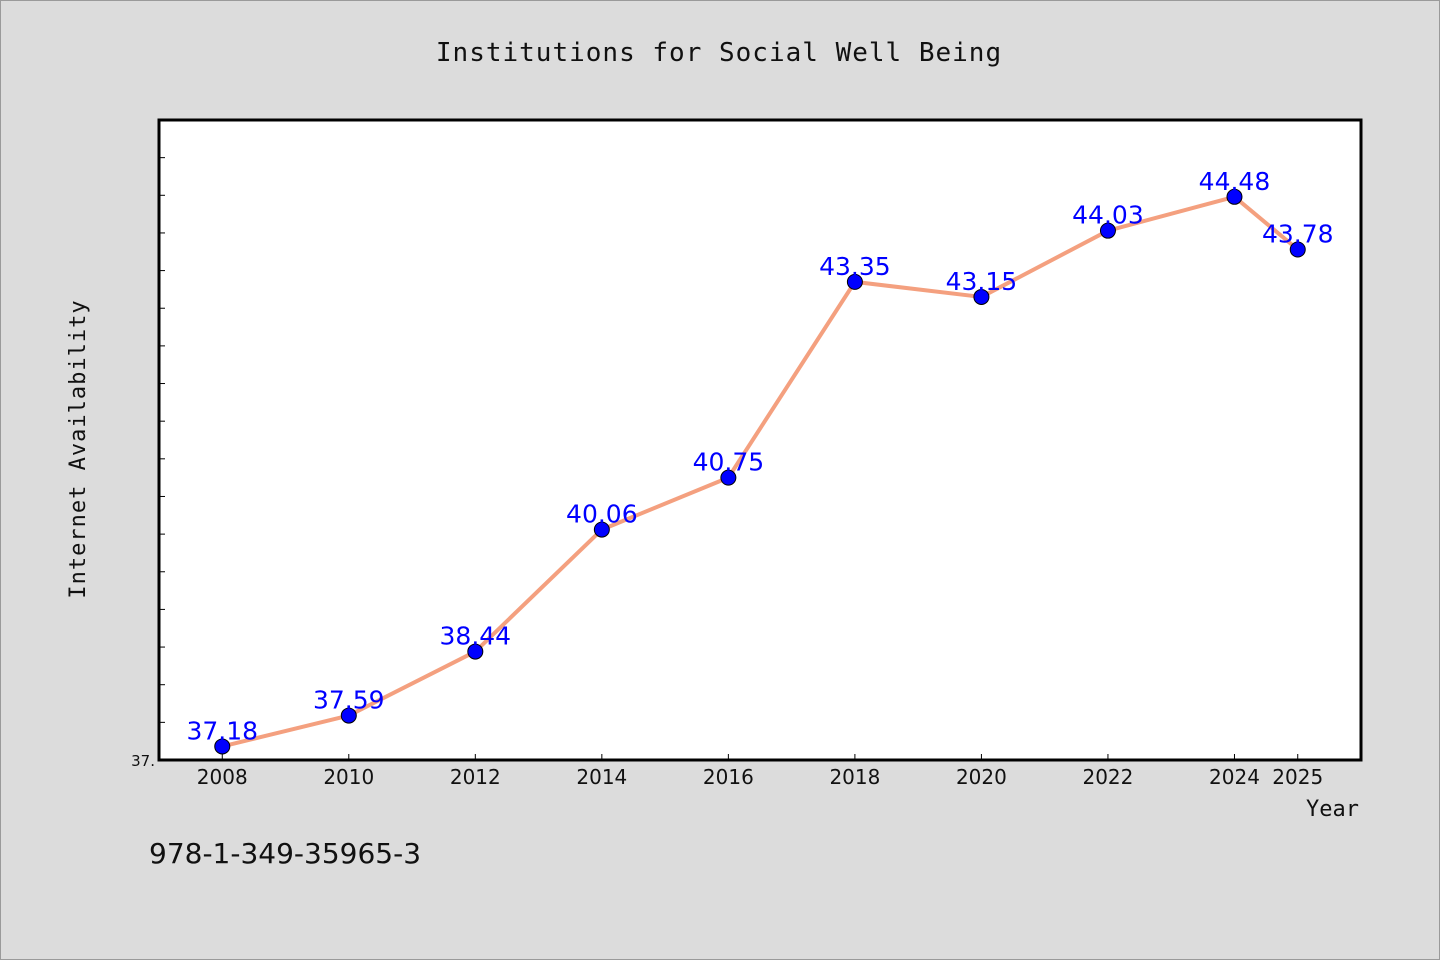 The height and width of the screenshot is (960, 1440). What do you see at coordinates (1298, 234) in the screenshot?
I see `data-label: 43.78` at bounding box center [1298, 234].